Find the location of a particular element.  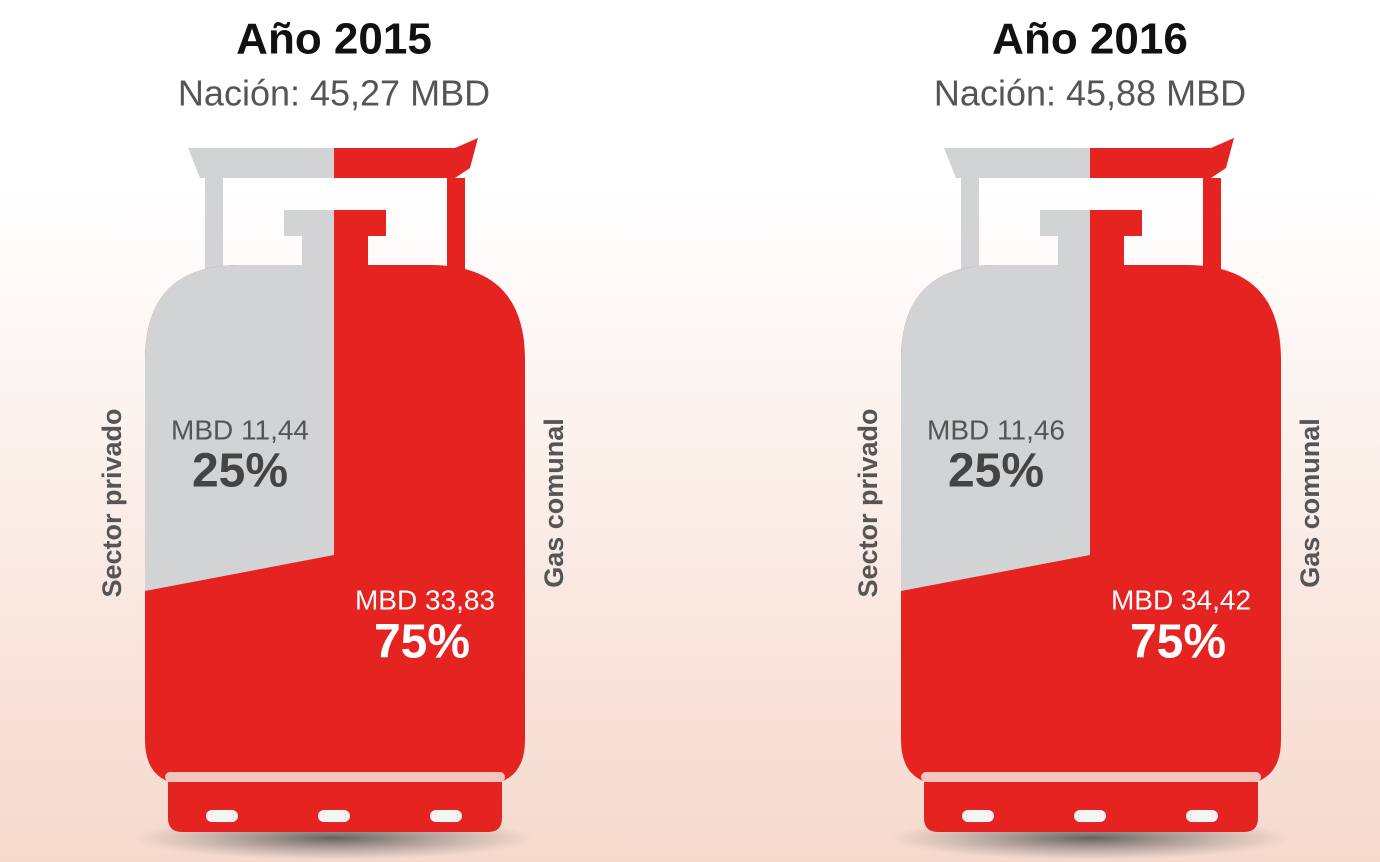

segment-amount: MBD 11,46 is located at coordinates (996, 429).